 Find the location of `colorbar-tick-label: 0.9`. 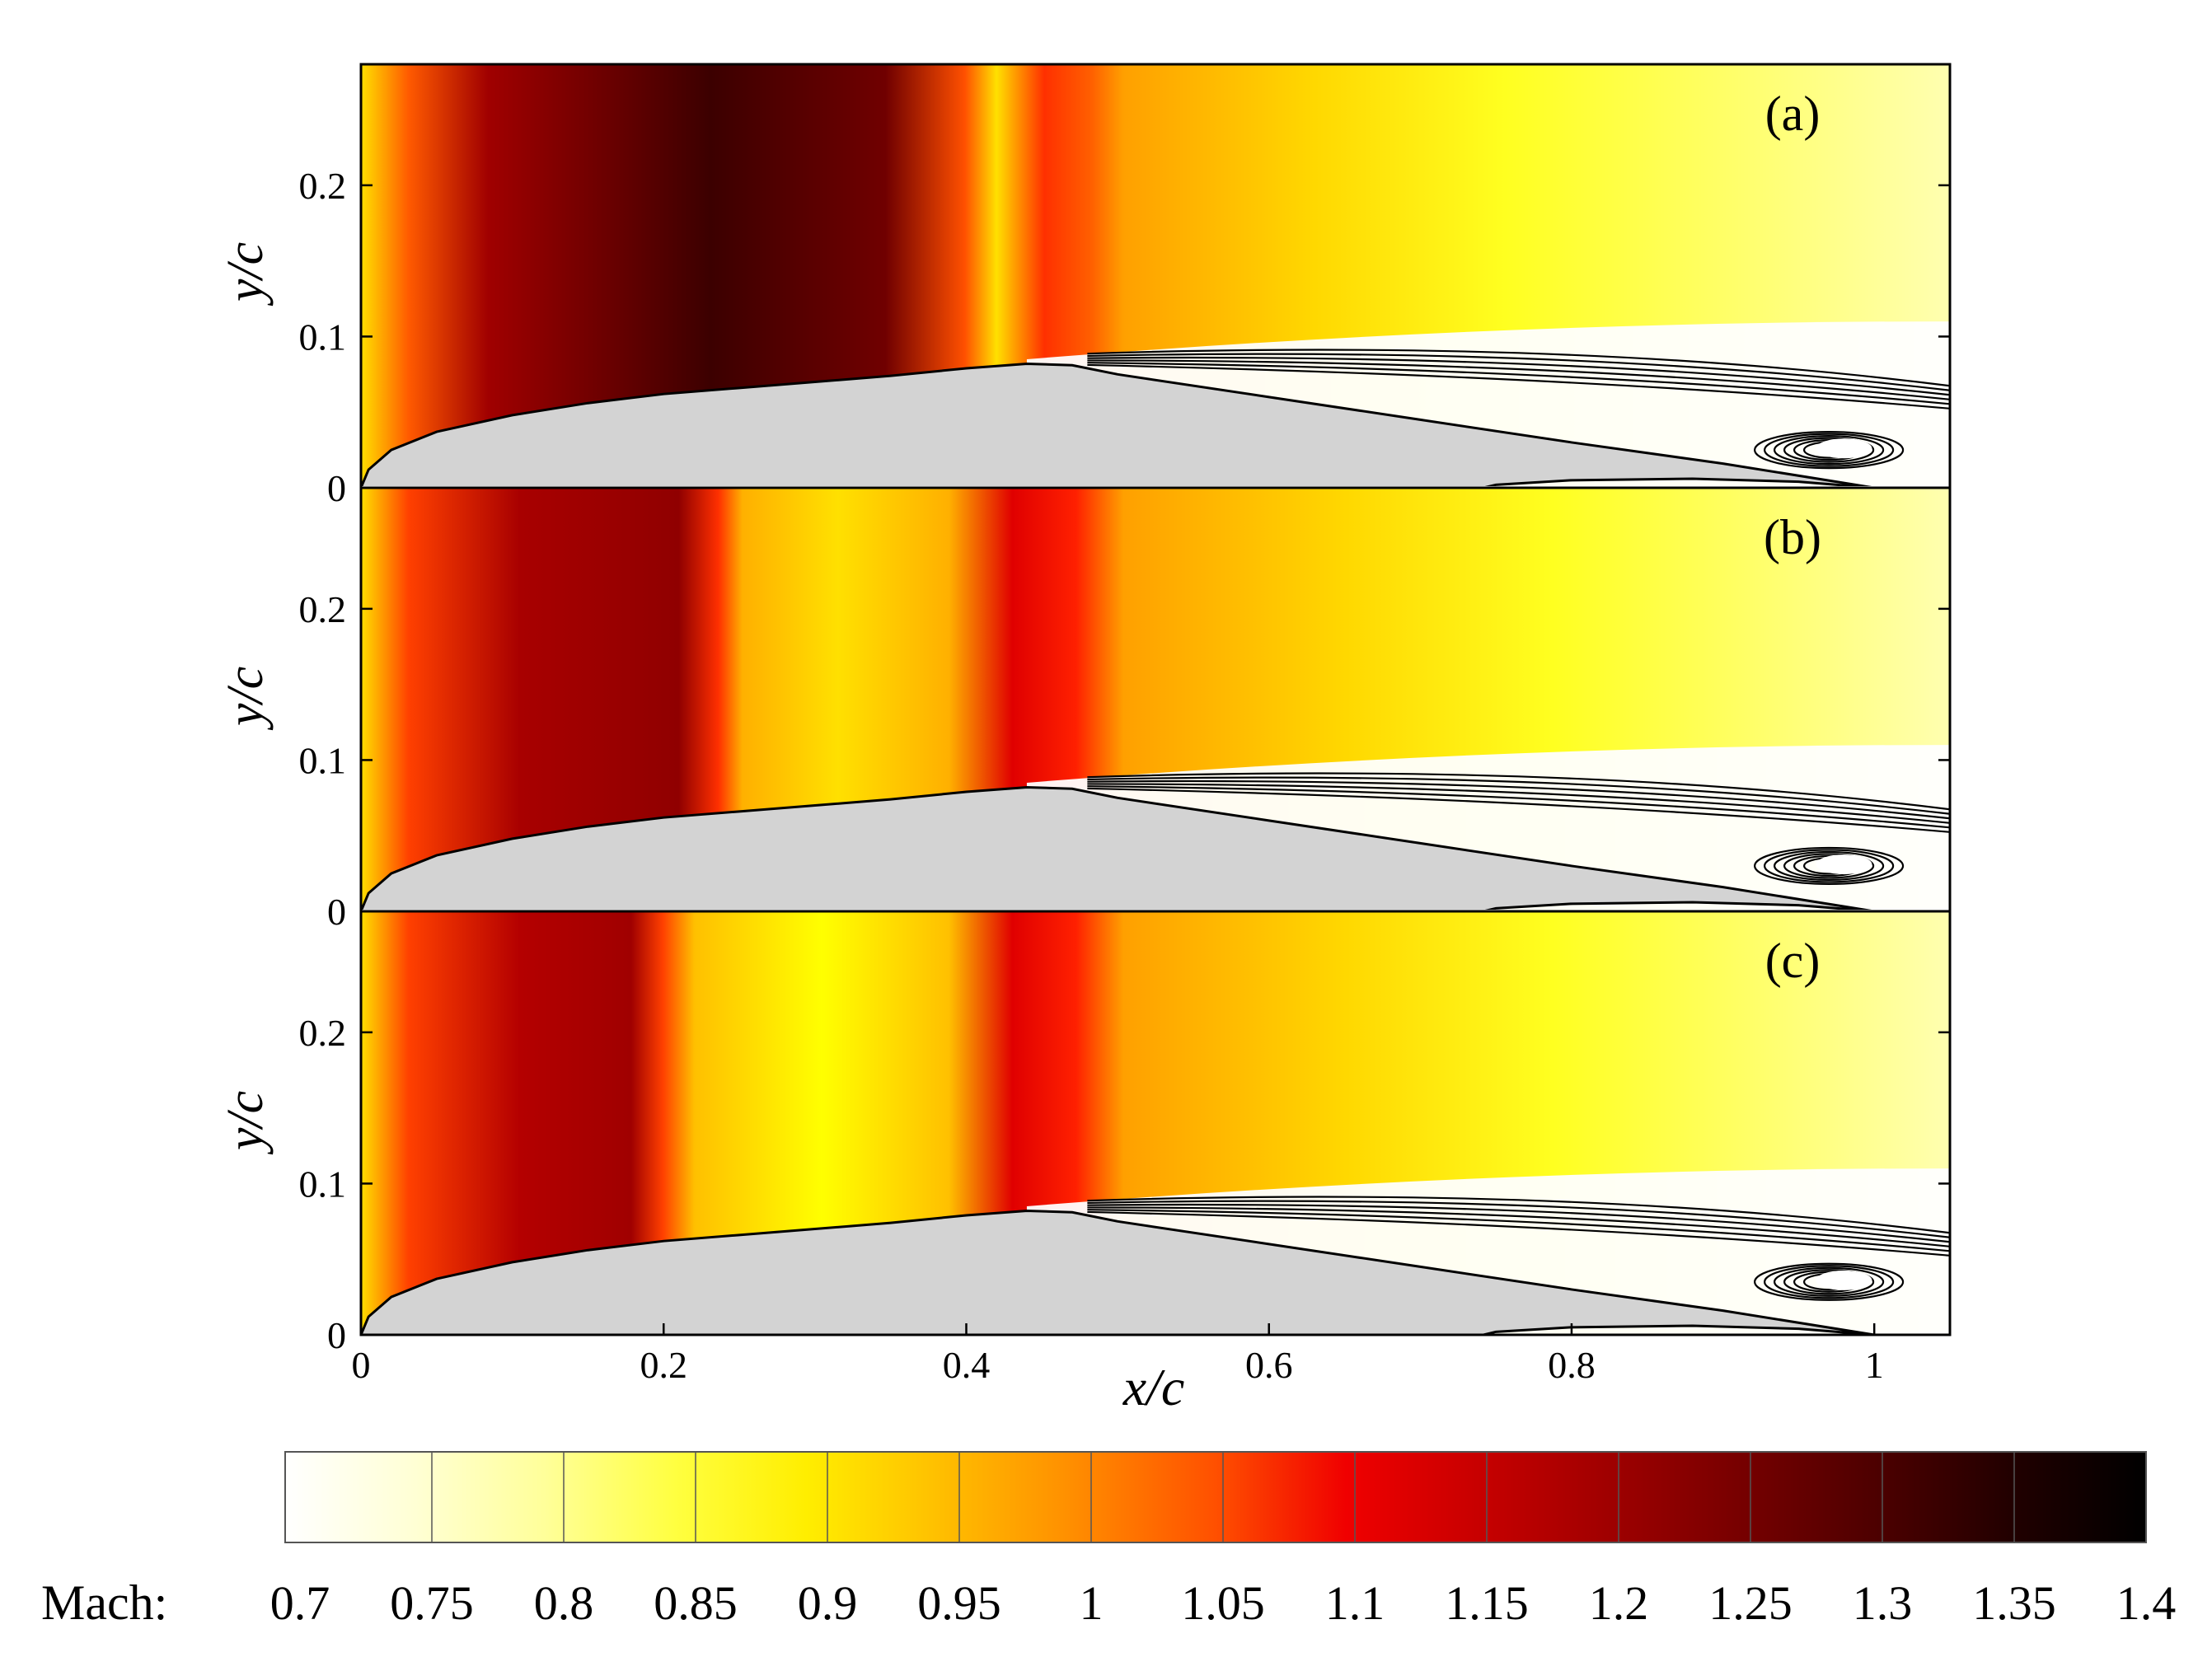

colorbar-tick-label: 0.9 is located at coordinates (828, 1603).